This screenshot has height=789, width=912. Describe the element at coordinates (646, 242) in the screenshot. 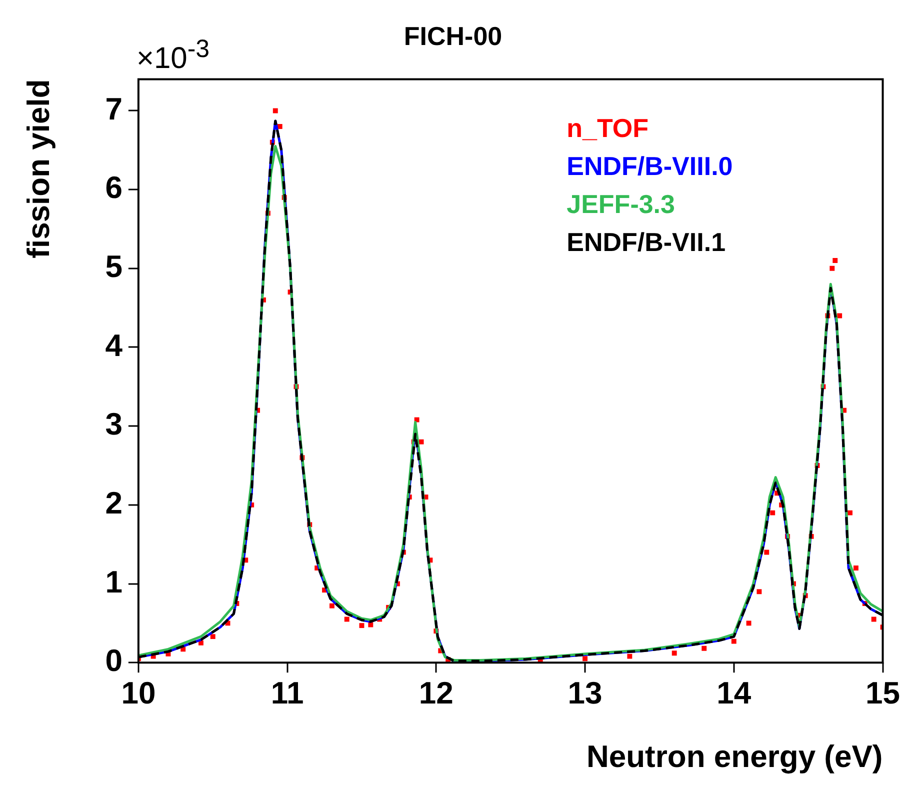

I see `text: ENDF/B-VII.1` at that location.